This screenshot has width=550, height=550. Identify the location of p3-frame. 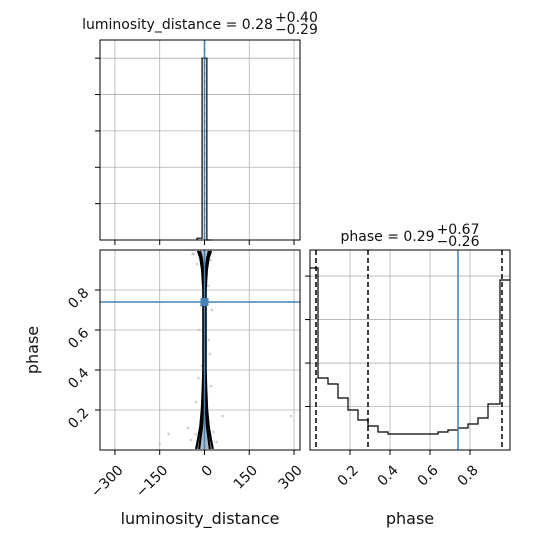
(410, 350).